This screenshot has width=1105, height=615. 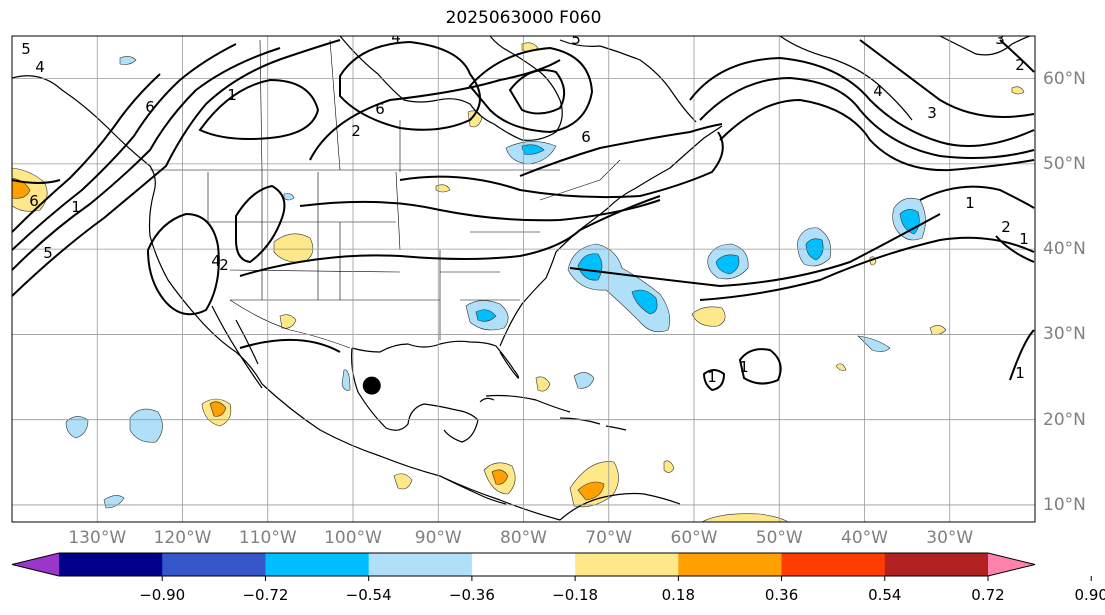 What do you see at coordinates (694, 538) in the screenshot?
I see `longitude-label: 60°W` at bounding box center [694, 538].